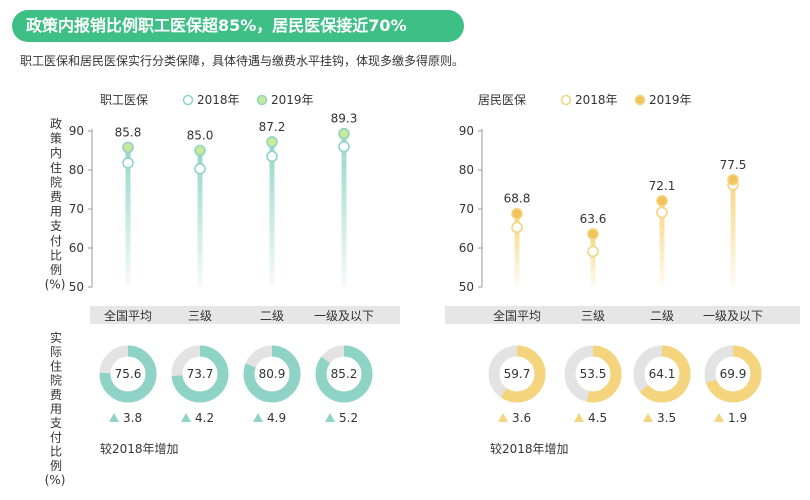  What do you see at coordinates (276, 418) in the screenshot?
I see `increase-value: 4.9` at bounding box center [276, 418].